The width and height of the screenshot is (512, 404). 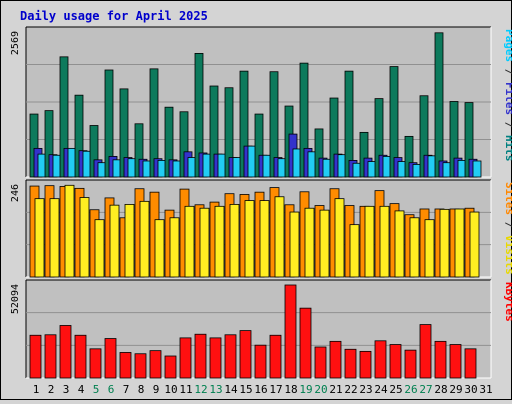 I want to click on chart-title: Daily usage for April 2025, so click(x=114, y=16).